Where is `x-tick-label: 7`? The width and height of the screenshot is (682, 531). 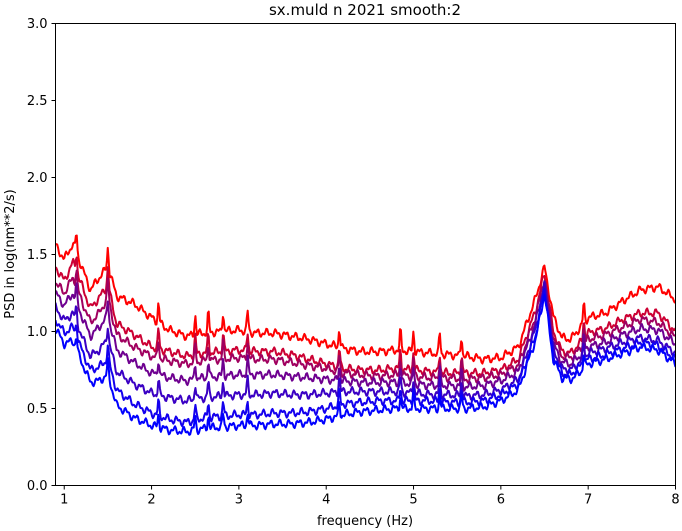 x-tick-label: 7 is located at coordinates (588, 500).